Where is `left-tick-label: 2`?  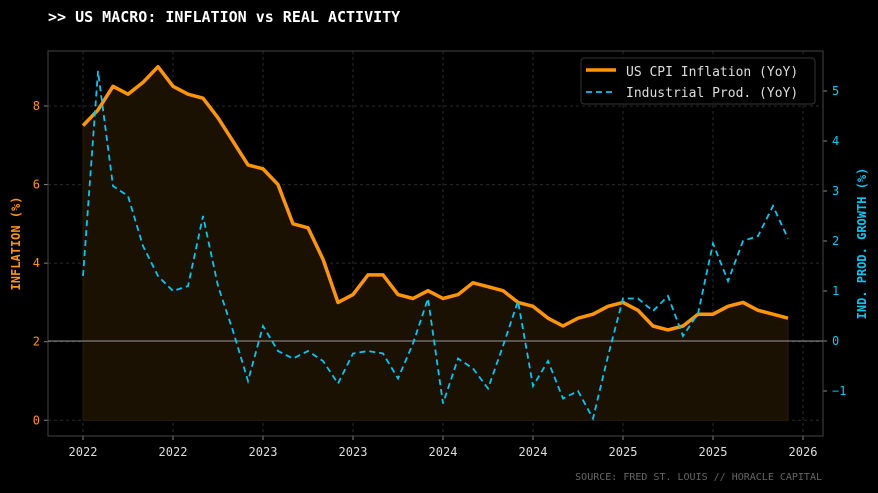 left-tick-label: 2 is located at coordinates (36, 342).